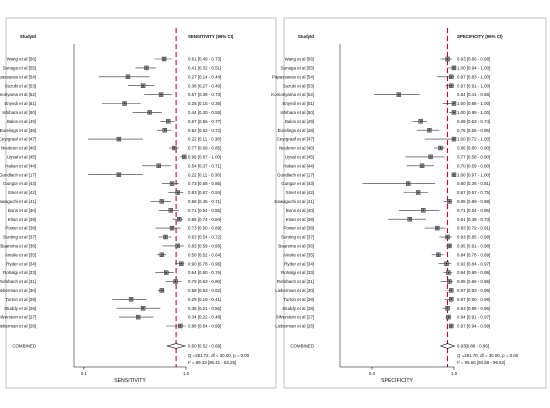 The image size is (550, 408). What do you see at coordinates (473, 290) in the screenshot?
I see `estimate-label: 0.97 [0.93 - 0.99]` at bounding box center [473, 290].